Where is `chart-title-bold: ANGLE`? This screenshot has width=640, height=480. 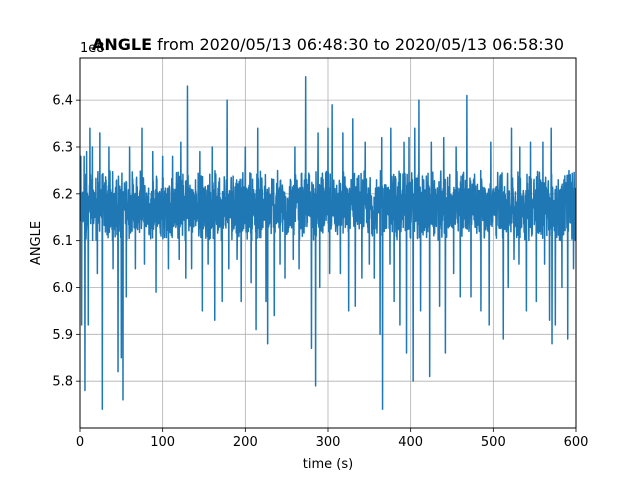
chart-title-bold: ANGLE is located at coordinates (122, 44).